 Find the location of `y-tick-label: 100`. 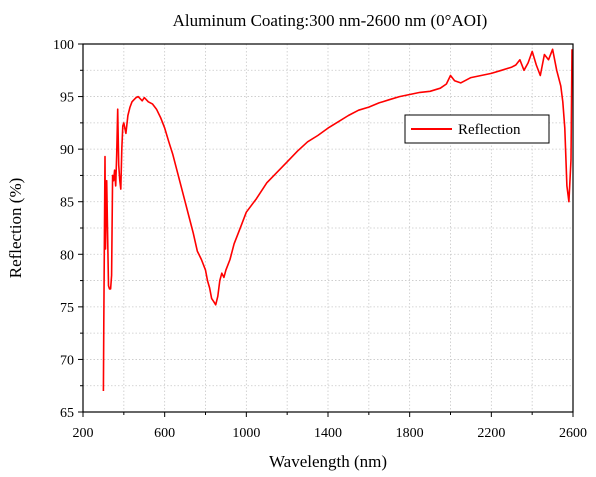

y-tick-label: 100 is located at coordinates (63, 45).